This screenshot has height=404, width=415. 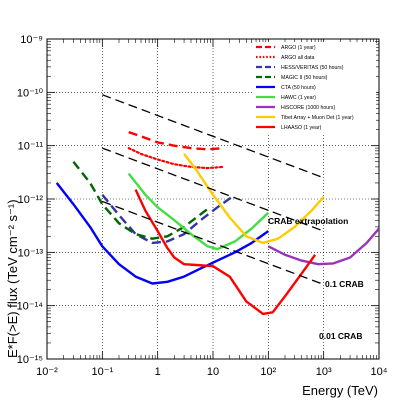 What do you see at coordinates (298, 48) in the screenshot?
I see `legend-label: ARGO (1 year)` at bounding box center [298, 48].